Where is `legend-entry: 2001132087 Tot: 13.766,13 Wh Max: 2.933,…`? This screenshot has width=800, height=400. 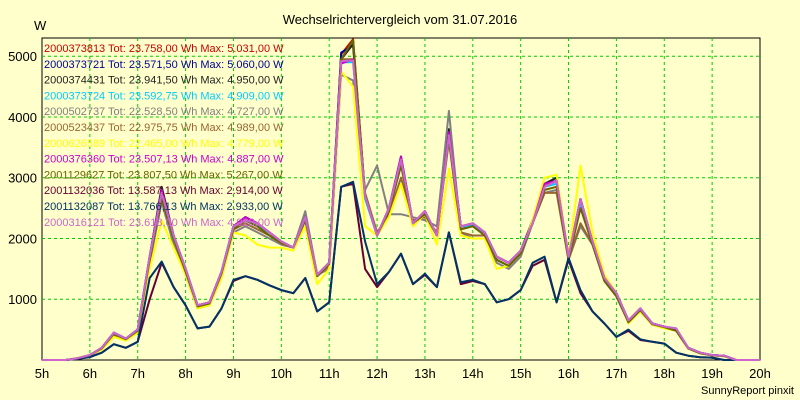 legend-entry: 2001132087 Tot: 13.766,13 Wh Max: 2.933,… is located at coordinates (163, 207).